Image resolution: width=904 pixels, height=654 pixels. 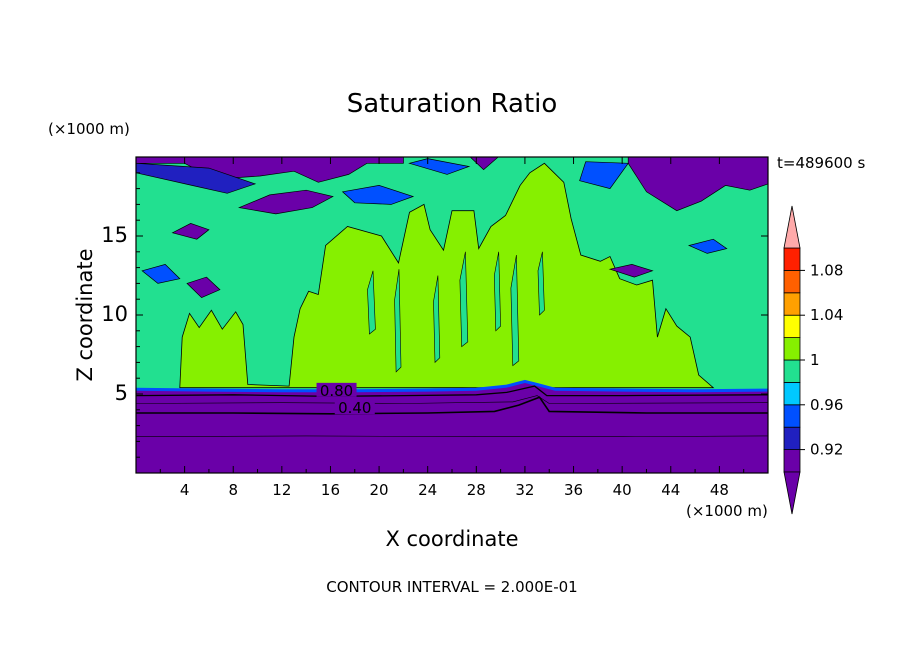 I want to click on y-tick-label: 5, so click(x=121, y=393).